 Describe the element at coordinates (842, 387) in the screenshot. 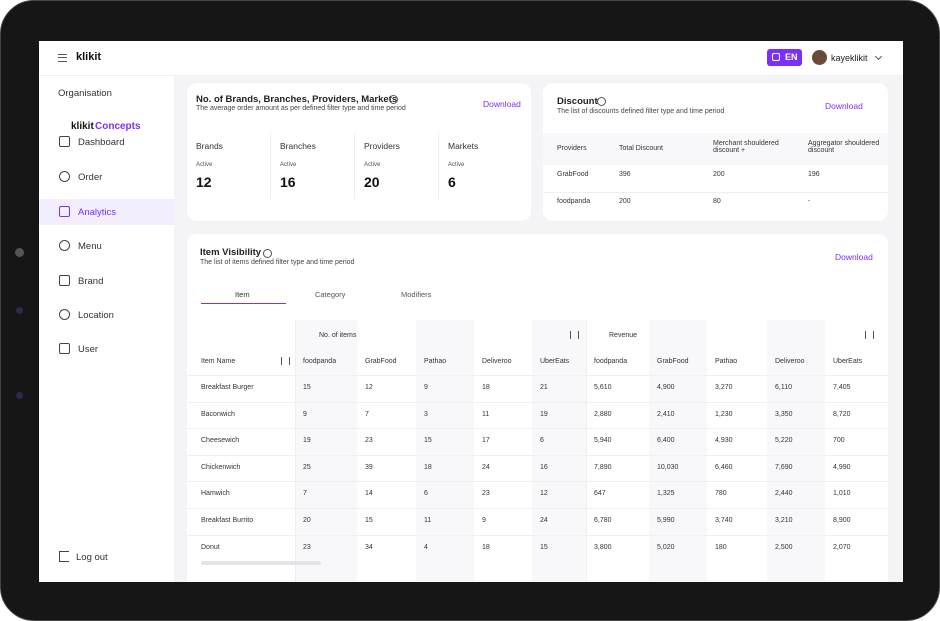

I see `revenue-cell: 7,405` at that location.